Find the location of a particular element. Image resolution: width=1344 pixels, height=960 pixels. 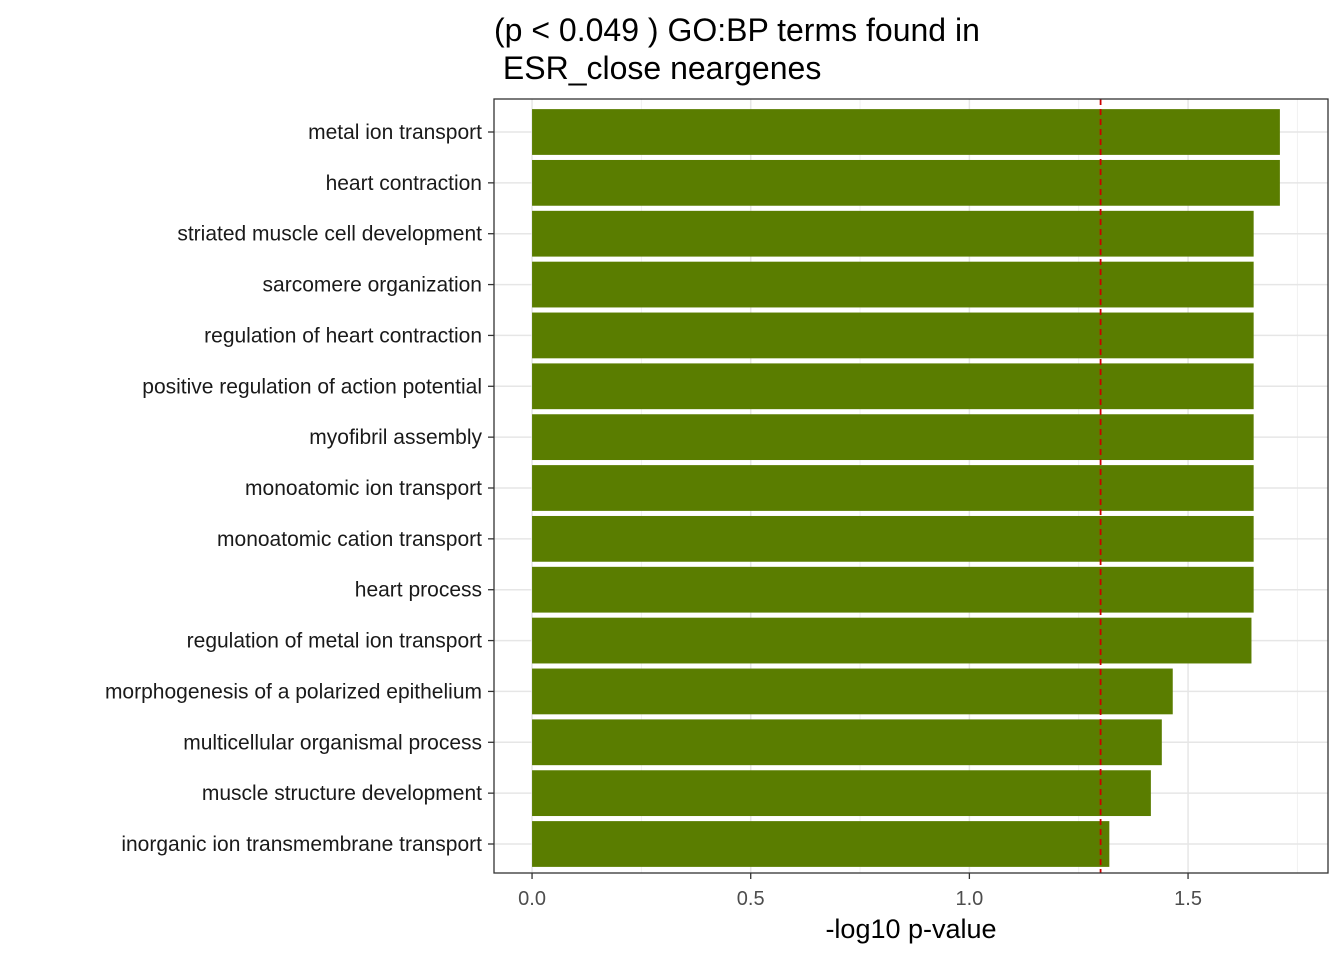

x-axis-title: -log10 p-value is located at coordinates (910, 929).